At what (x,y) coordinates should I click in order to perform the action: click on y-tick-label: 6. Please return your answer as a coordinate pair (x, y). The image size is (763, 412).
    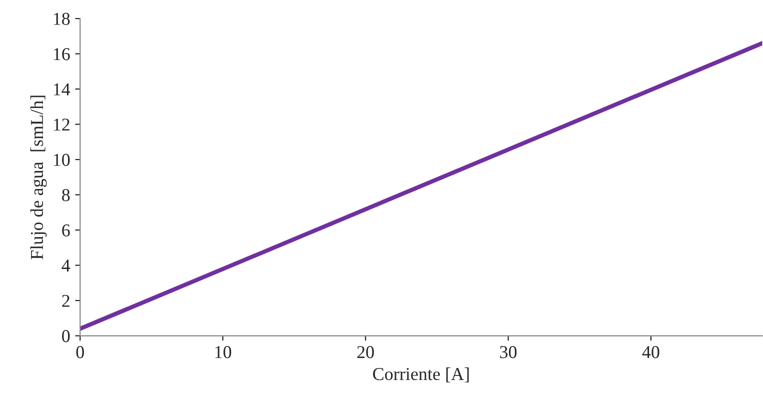
    Looking at the image, I should click on (66, 230).